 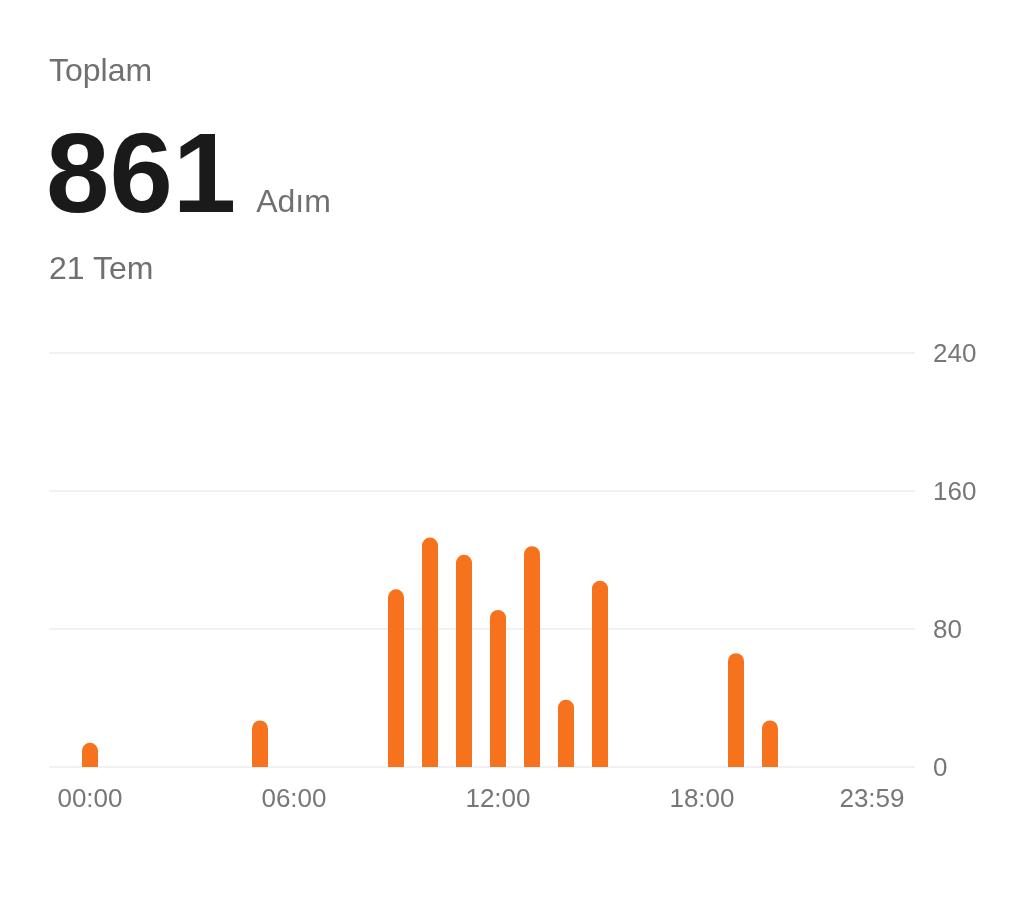 What do you see at coordinates (141, 173) in the screenshot?
I see `text: 861` at bounding box center [141, 173].